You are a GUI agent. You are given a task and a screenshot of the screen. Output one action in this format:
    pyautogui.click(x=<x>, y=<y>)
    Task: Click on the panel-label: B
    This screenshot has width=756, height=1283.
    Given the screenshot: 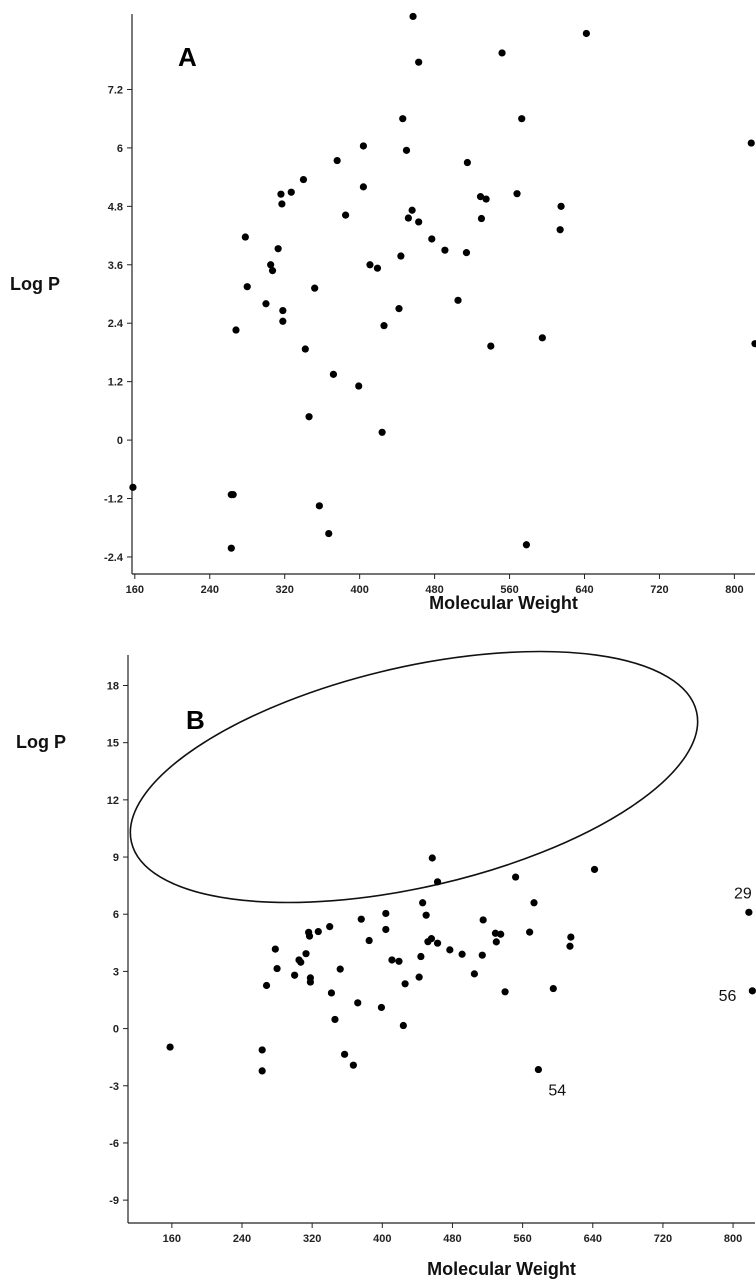 What is the action you would take?
    pyautogui.click(x=195, y=720)
    